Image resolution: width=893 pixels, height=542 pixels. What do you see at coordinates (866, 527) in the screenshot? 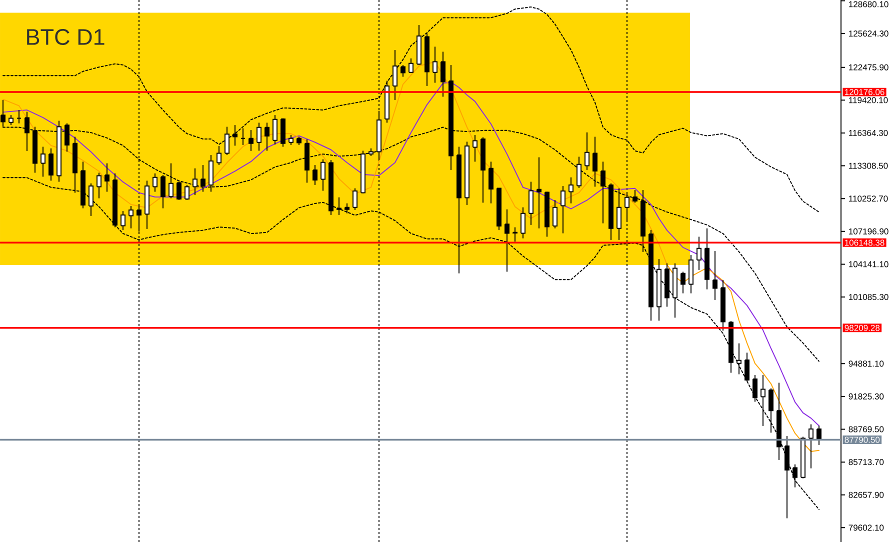
I see `y-tick-label: 79602.10` at bounding box center [866, 527].